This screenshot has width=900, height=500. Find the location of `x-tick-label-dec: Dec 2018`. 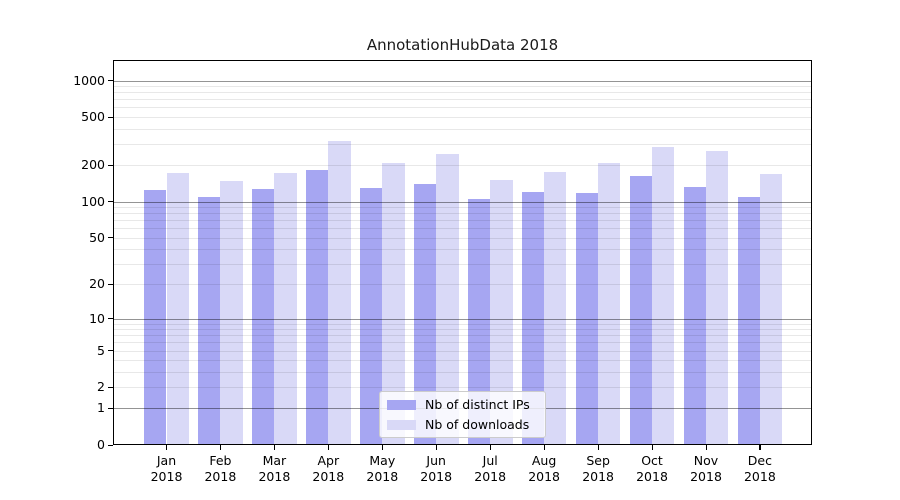

x-tick-label-dec: Dec 2018 is located at coordinates (760, 468).